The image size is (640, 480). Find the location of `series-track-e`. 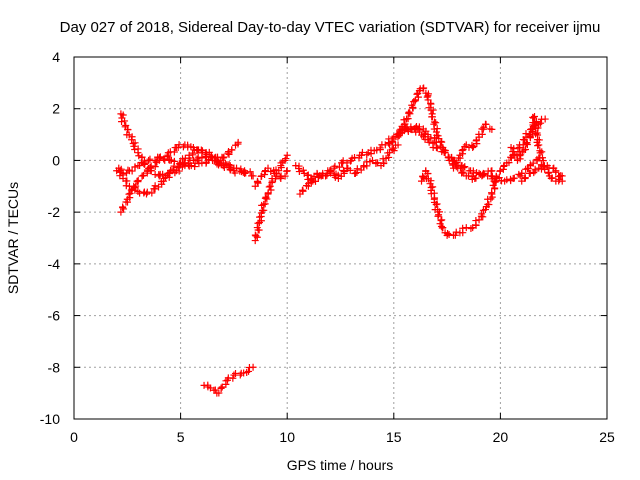

series-track-e is located at coordinates (271, 198).